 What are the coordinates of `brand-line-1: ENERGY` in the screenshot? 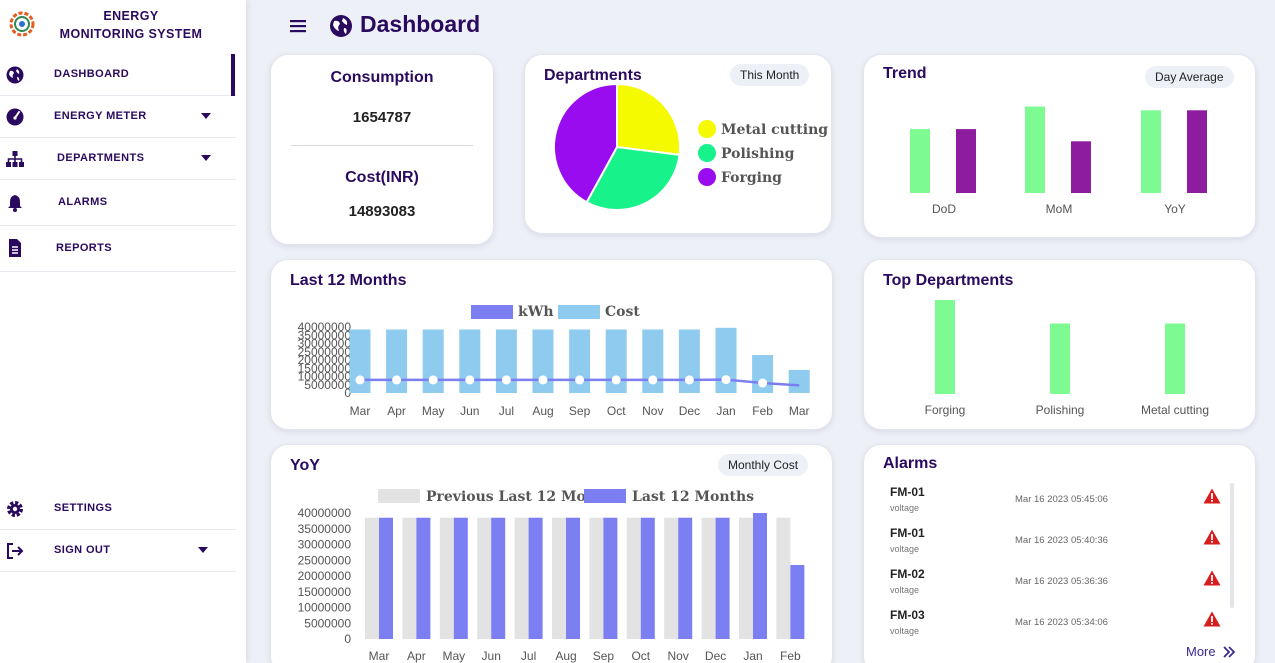 It's located at (131, 16).